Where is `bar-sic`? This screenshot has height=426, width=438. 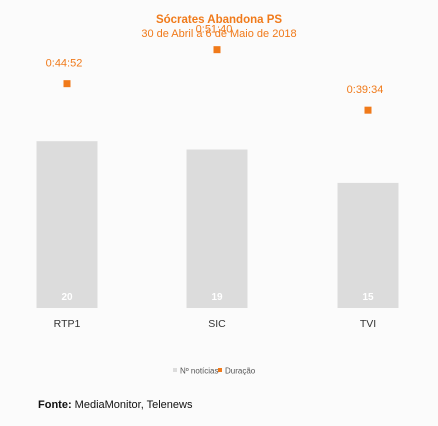
bar-sic is located at coordinates (217, 228).